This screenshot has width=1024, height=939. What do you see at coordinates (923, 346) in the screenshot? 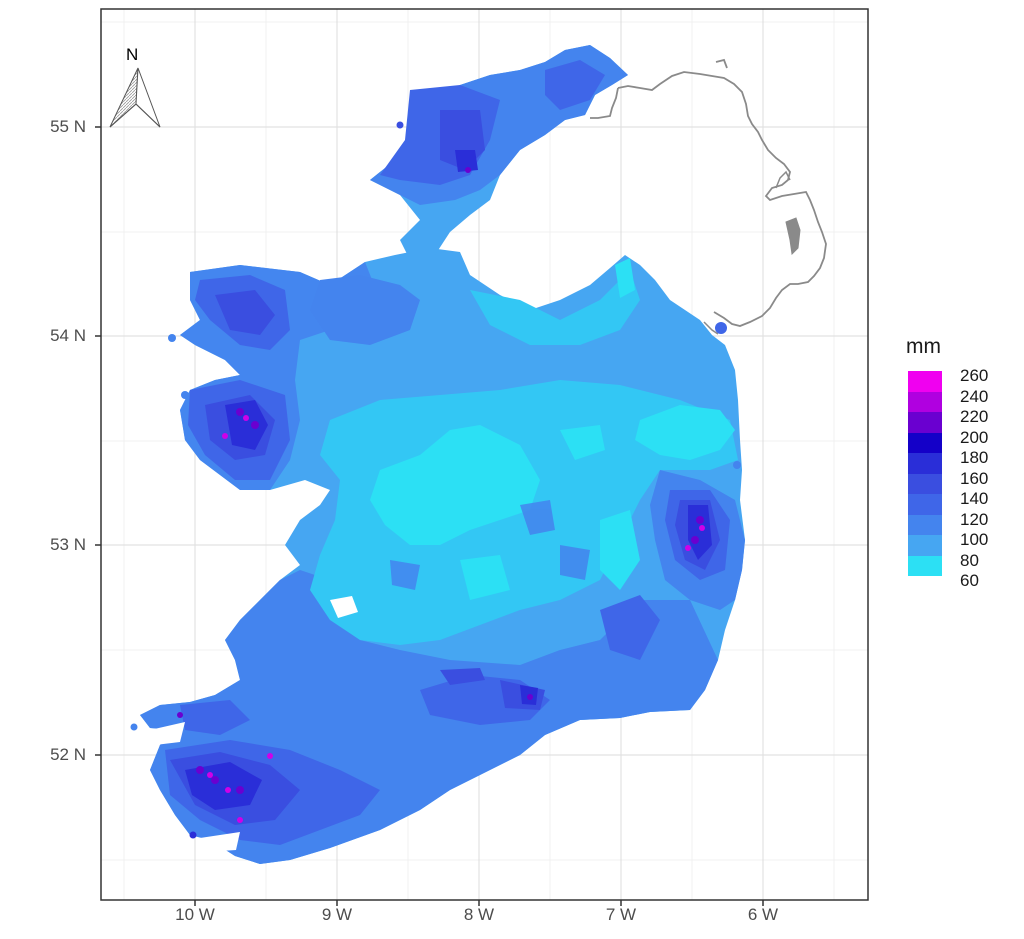
I see `legend-title: mm` at bounding box center [923, 346].